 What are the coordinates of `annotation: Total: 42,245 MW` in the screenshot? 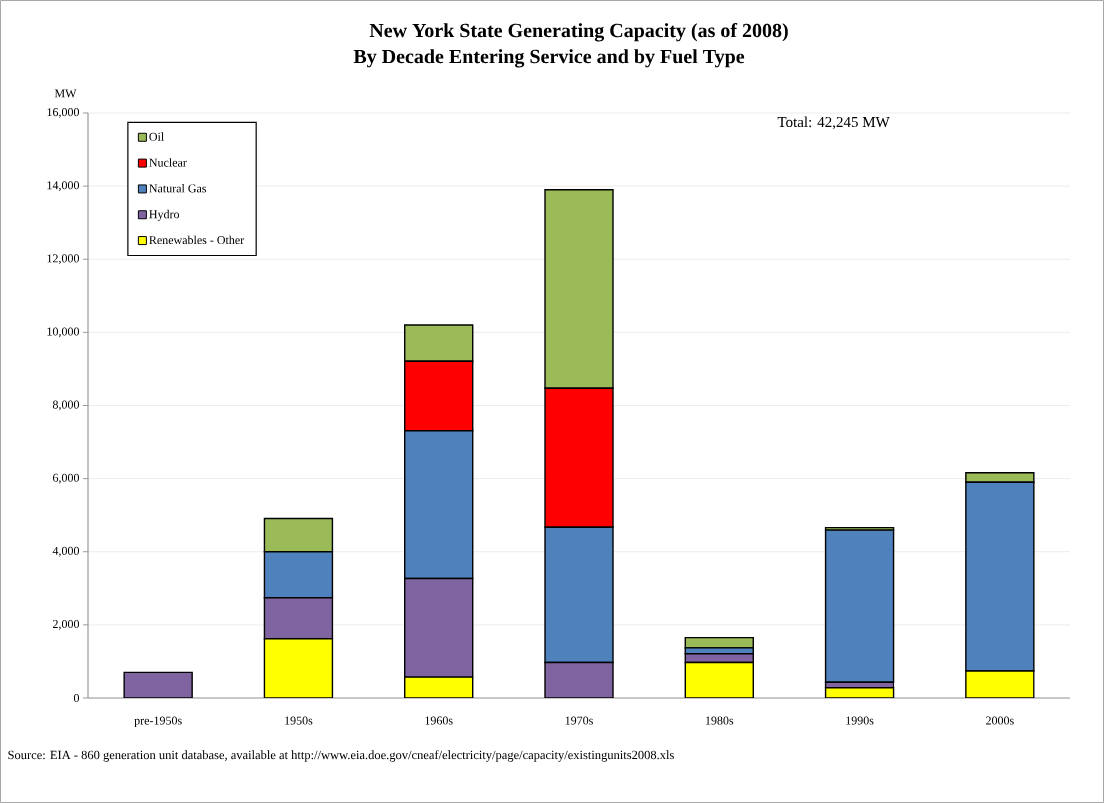 It's located at (833, 123).